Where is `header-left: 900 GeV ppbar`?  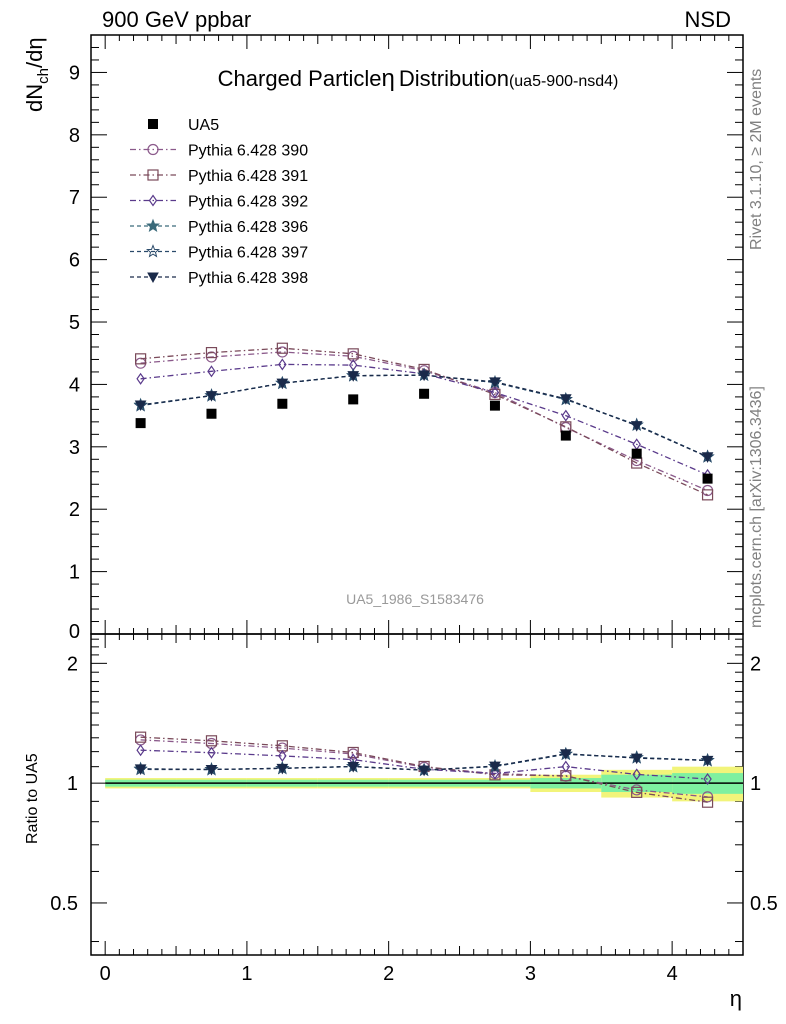 header-left: 900 GeV ppbar is located at coordinates (176, 19).